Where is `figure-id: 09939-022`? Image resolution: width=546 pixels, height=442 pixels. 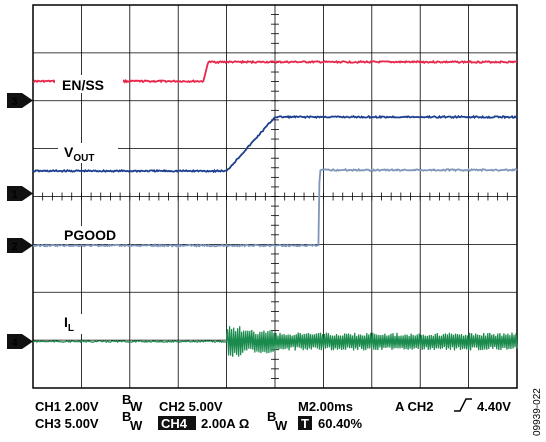 figure-id: 09939-022 is located at coordinates (537, 412).